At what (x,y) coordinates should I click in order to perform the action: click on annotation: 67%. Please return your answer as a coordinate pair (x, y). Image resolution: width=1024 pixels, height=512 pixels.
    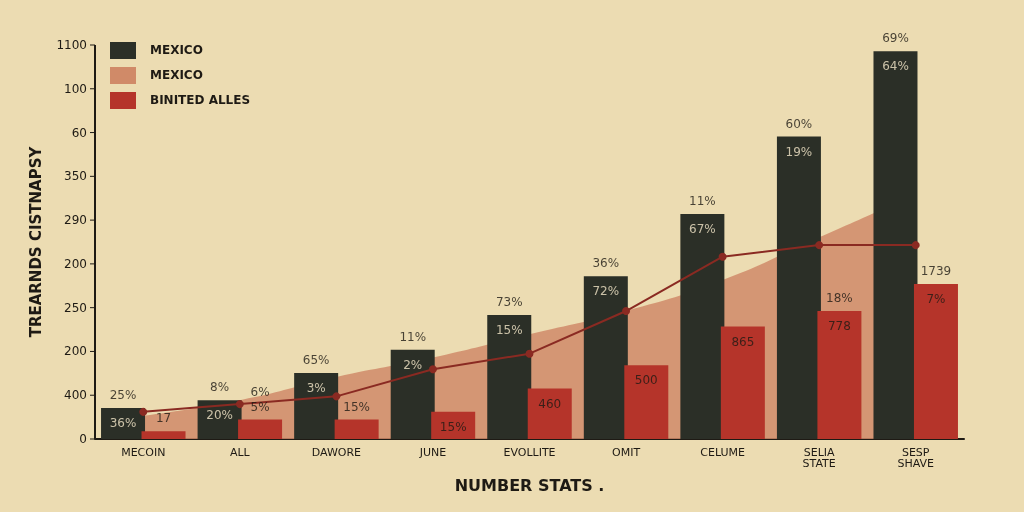
    Looking at the image, I should click on (702, 229).